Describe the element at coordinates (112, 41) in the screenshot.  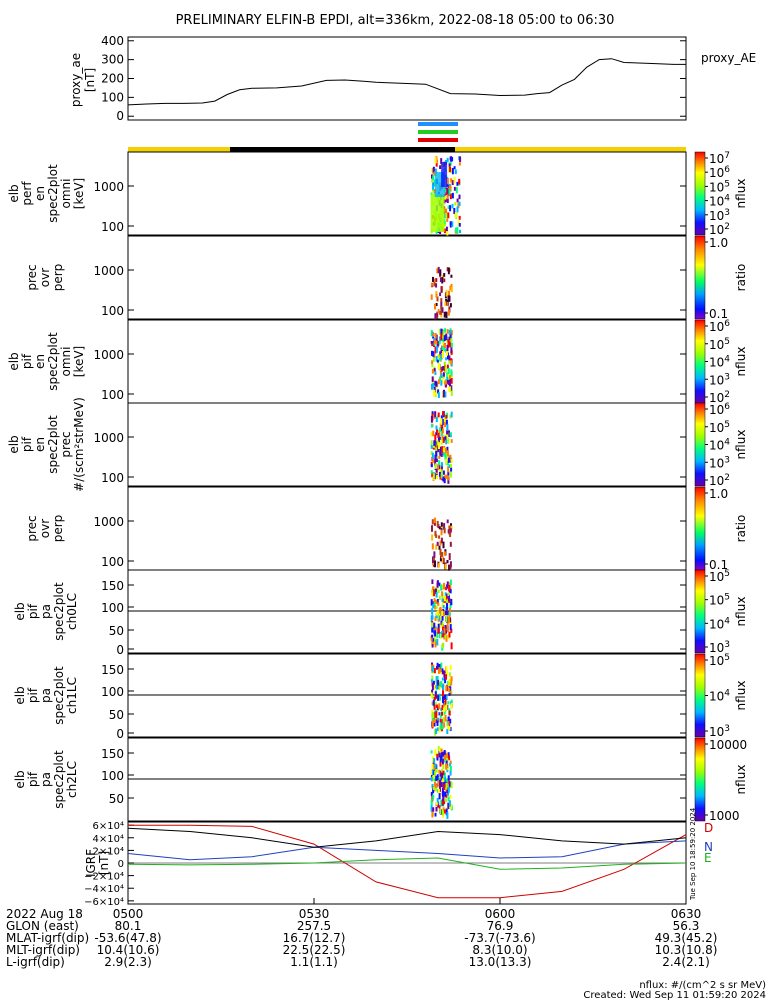
I see `ae-ytick-label: 400` at that location.